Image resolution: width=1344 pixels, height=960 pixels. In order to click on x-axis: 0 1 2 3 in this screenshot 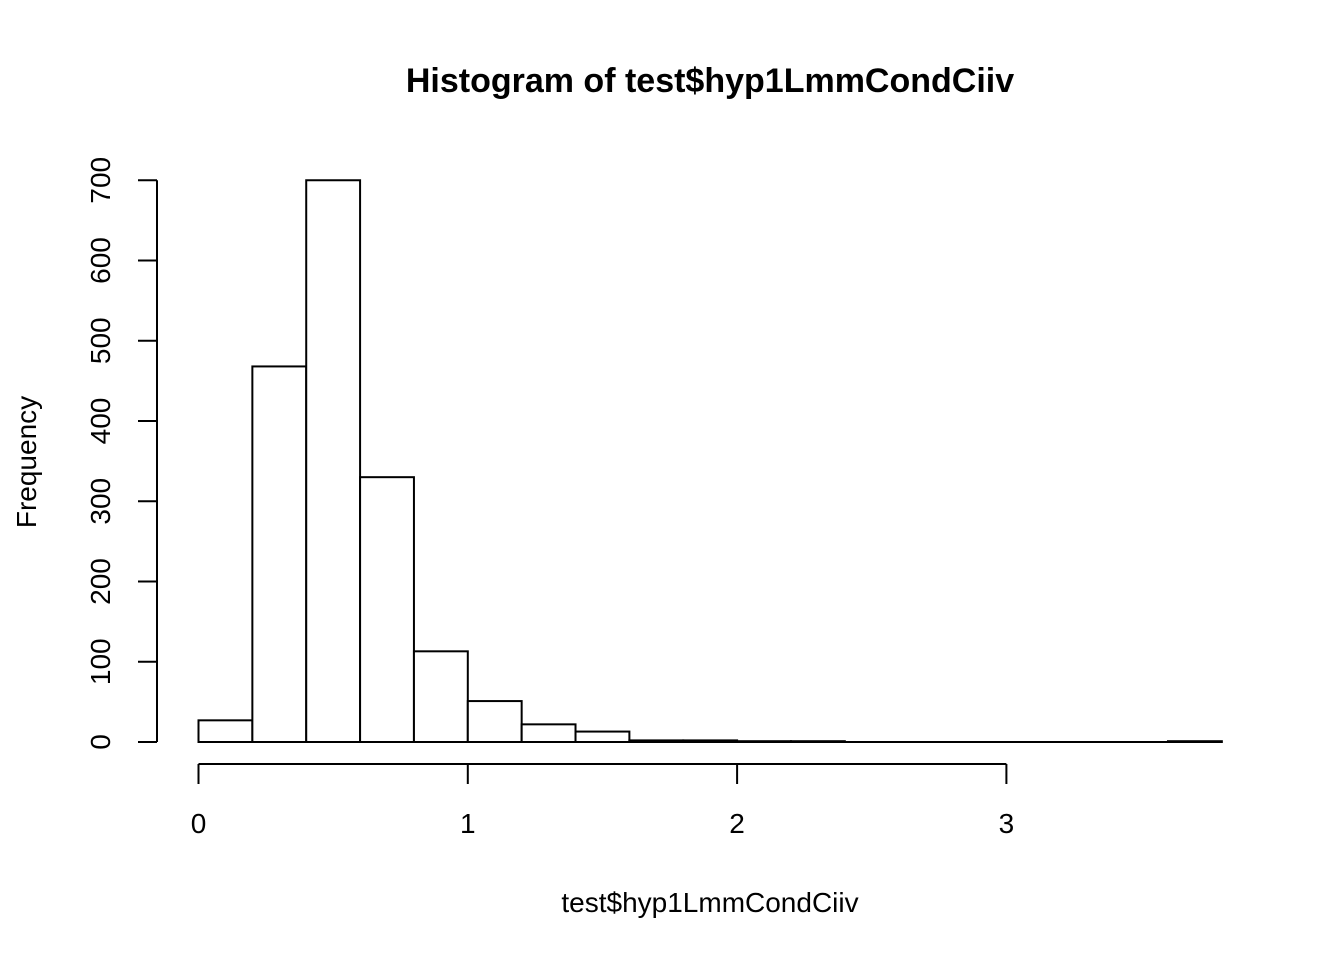, I will do `click(603, 801)`.